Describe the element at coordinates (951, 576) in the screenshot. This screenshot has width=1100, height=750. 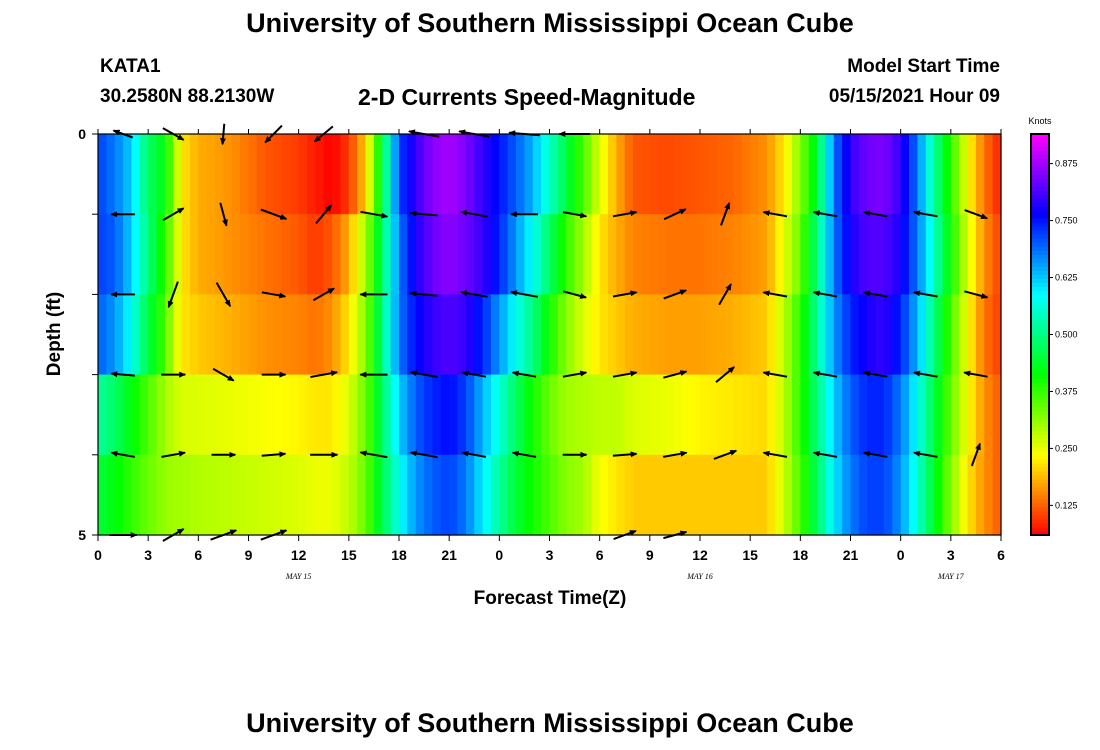
I see `date-label: MAY 17` at that location.